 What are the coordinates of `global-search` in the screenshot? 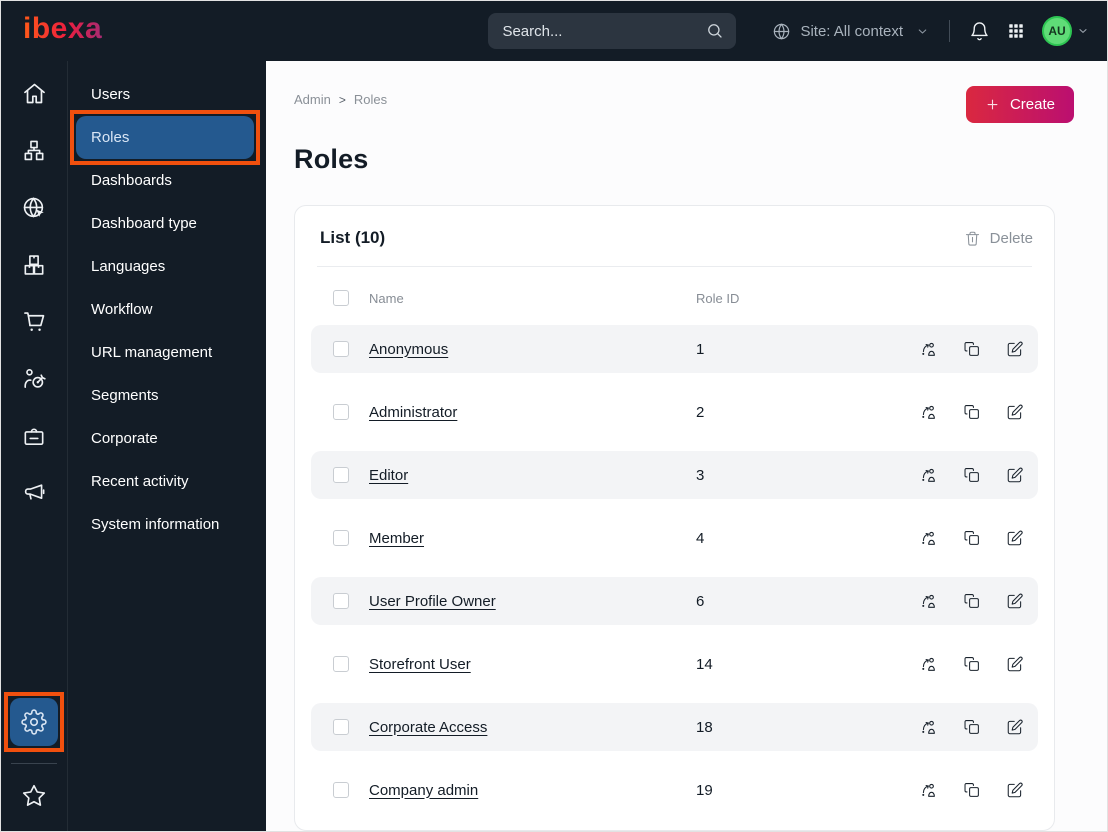 It's located at (612, 31).